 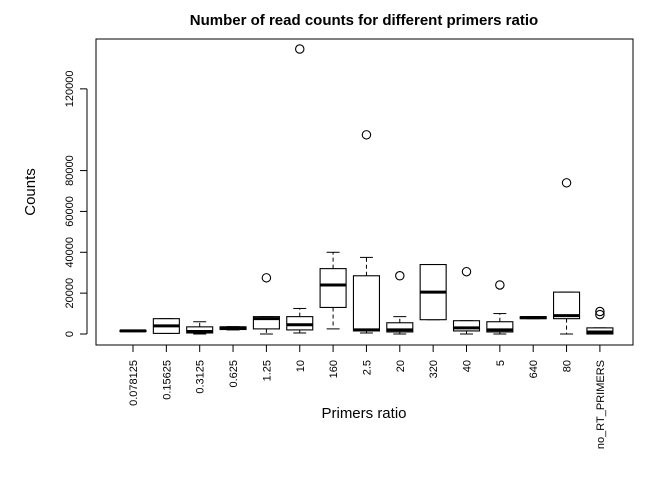 I want to click on y-axis: 0 20000 40000 60000 80000 120000, so click(x=76, y=203).